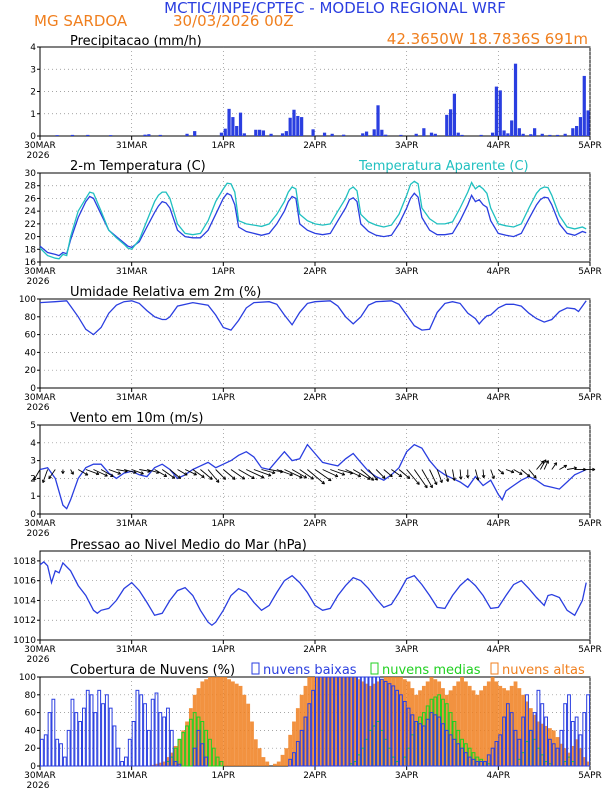  Describe the element at coordinates (132, 650) in the screenshot. I see `pressure-xtick-label: 31MAR` at that location.